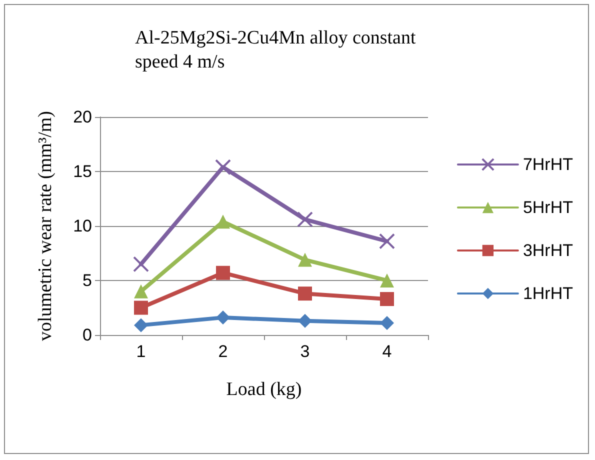 The width and height of the screenshot is (595, 460). What do you see at coordinates (278, 50) in the screenshot?
I see `chart-title: Al-25Mg2Si-2Cu4Mn alloy constant speed 4 m/s` at bounding box center [278, 50].